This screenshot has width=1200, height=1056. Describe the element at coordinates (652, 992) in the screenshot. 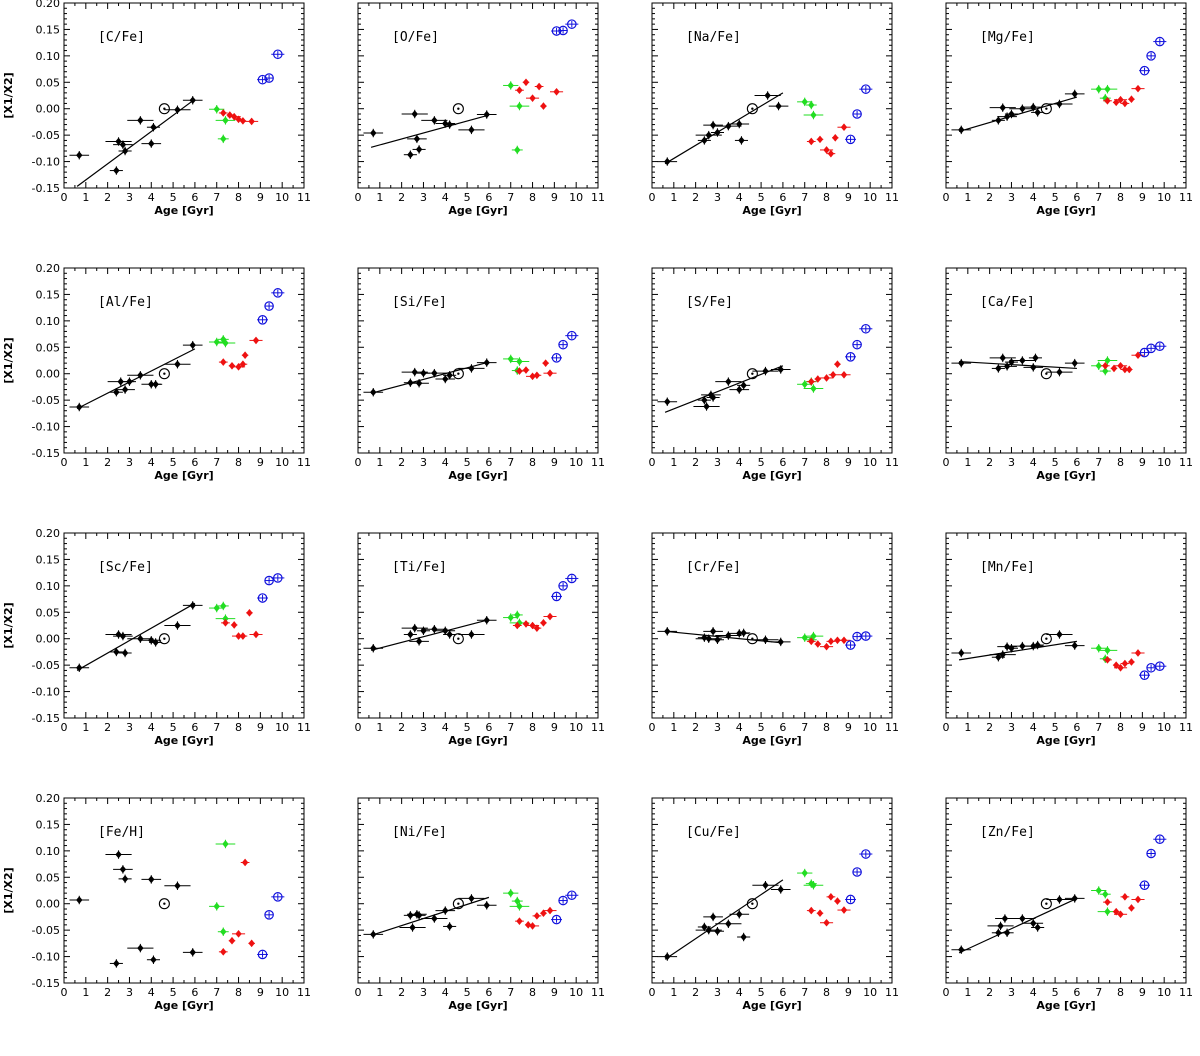

I see `x-tick-label: 0` at that location.